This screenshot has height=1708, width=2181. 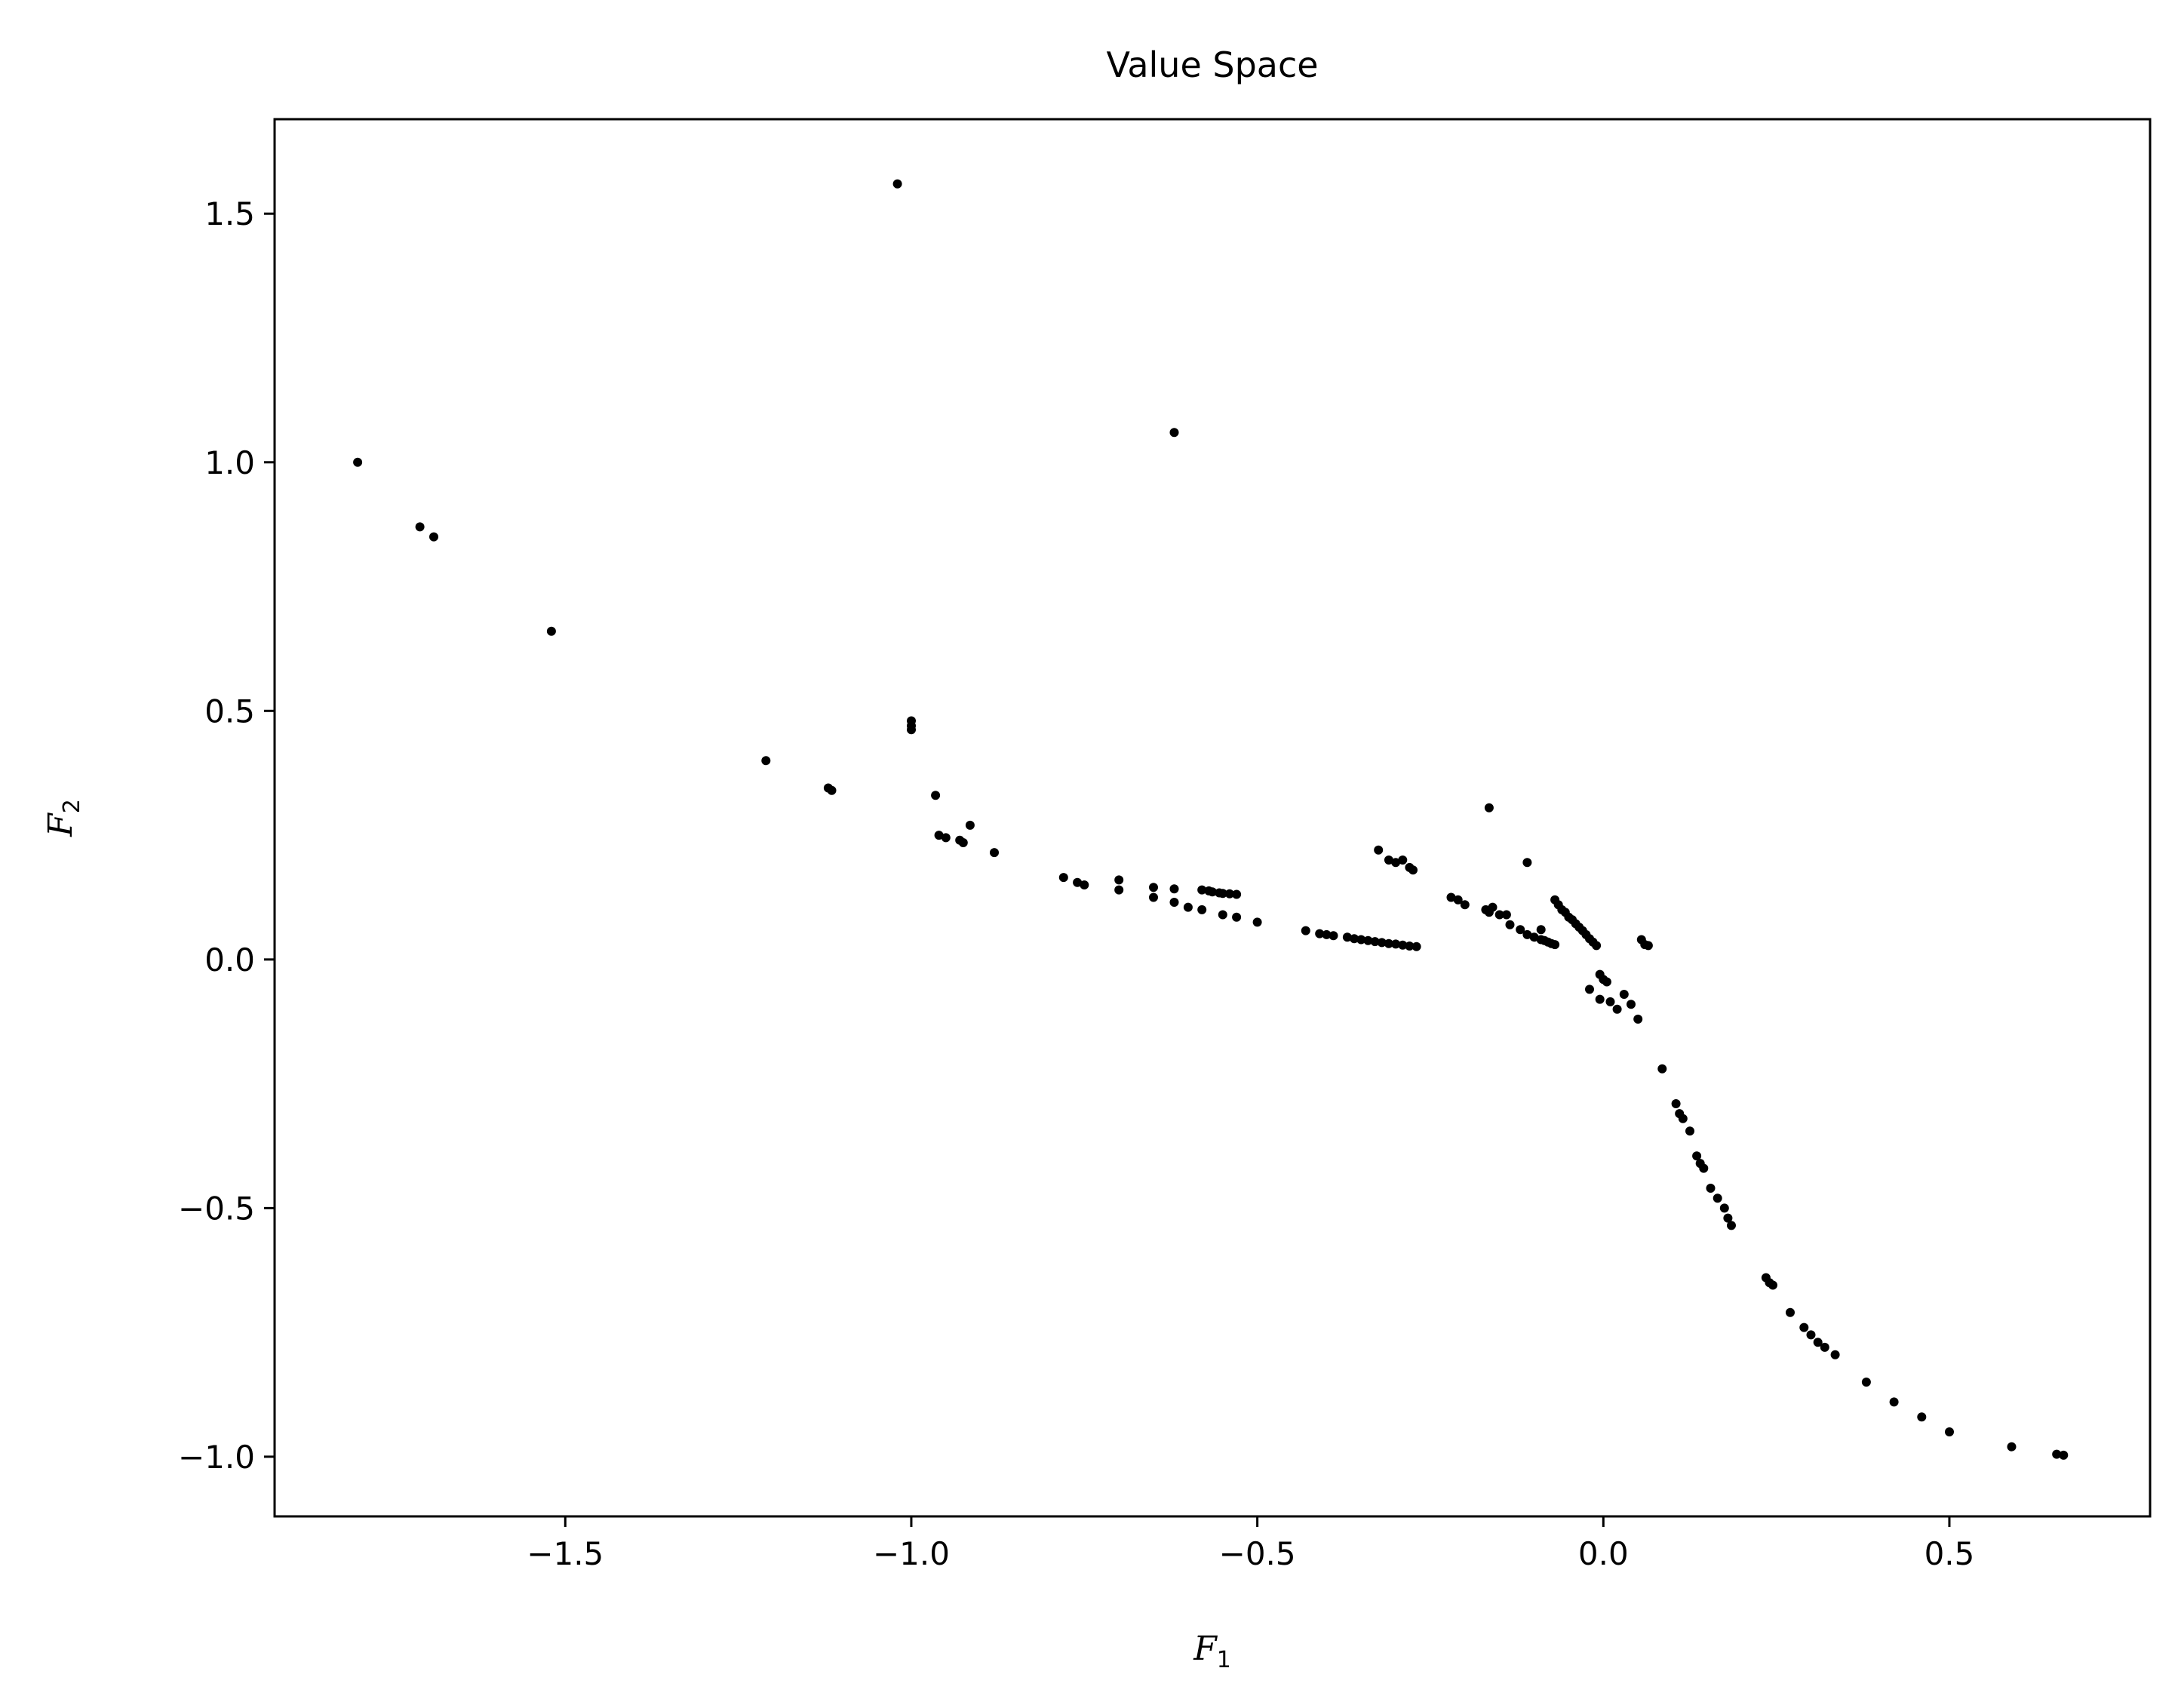 What do you see at coordinates (216, 1457) in the screenshot?
I see `y-tick-label: −1.0` at bounding box center [216, 1457].